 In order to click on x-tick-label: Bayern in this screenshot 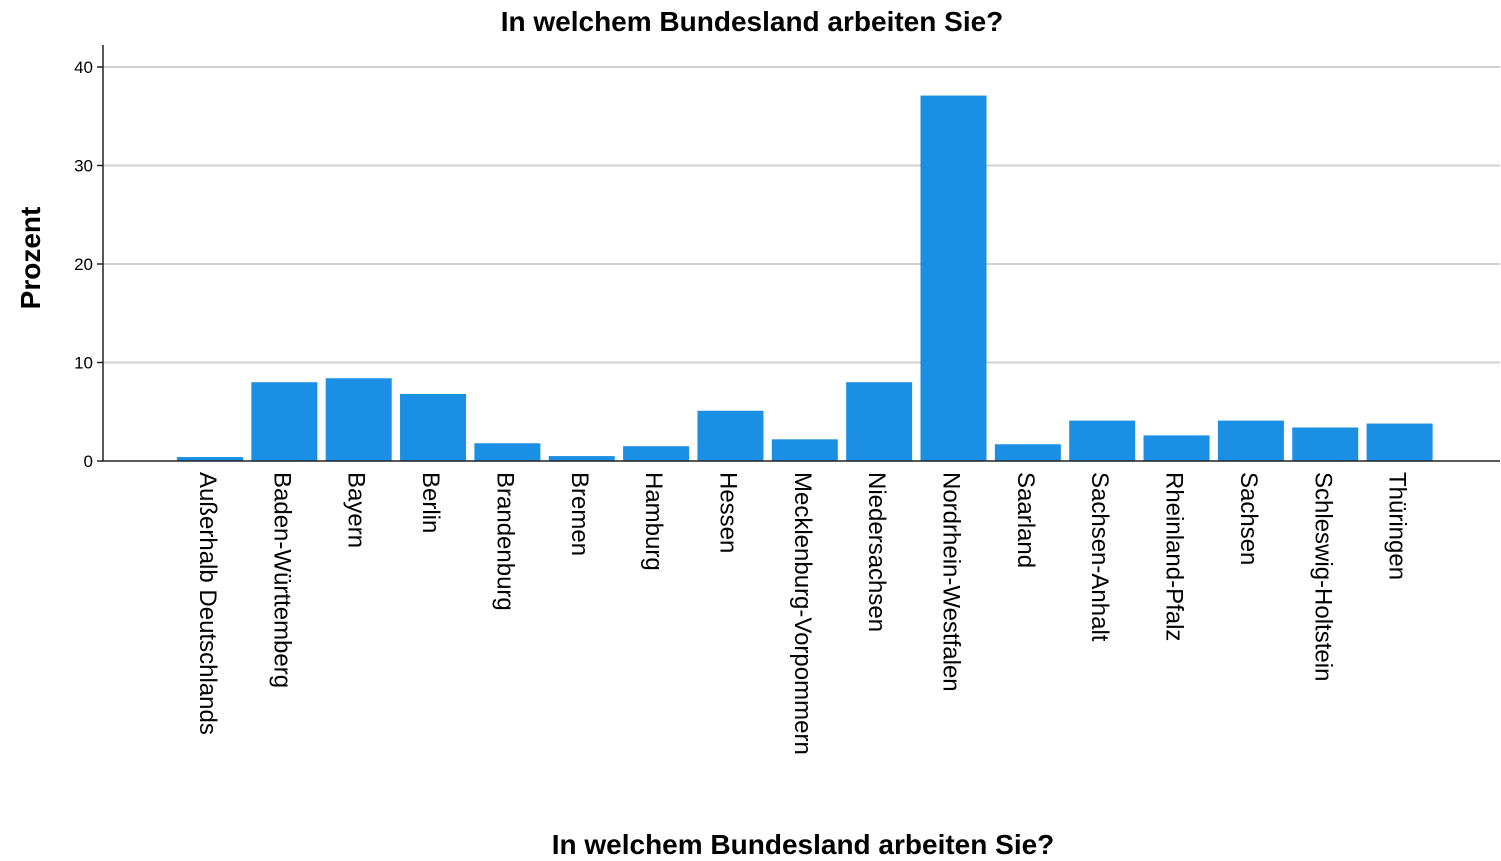, I will do `click(356, 510)`.